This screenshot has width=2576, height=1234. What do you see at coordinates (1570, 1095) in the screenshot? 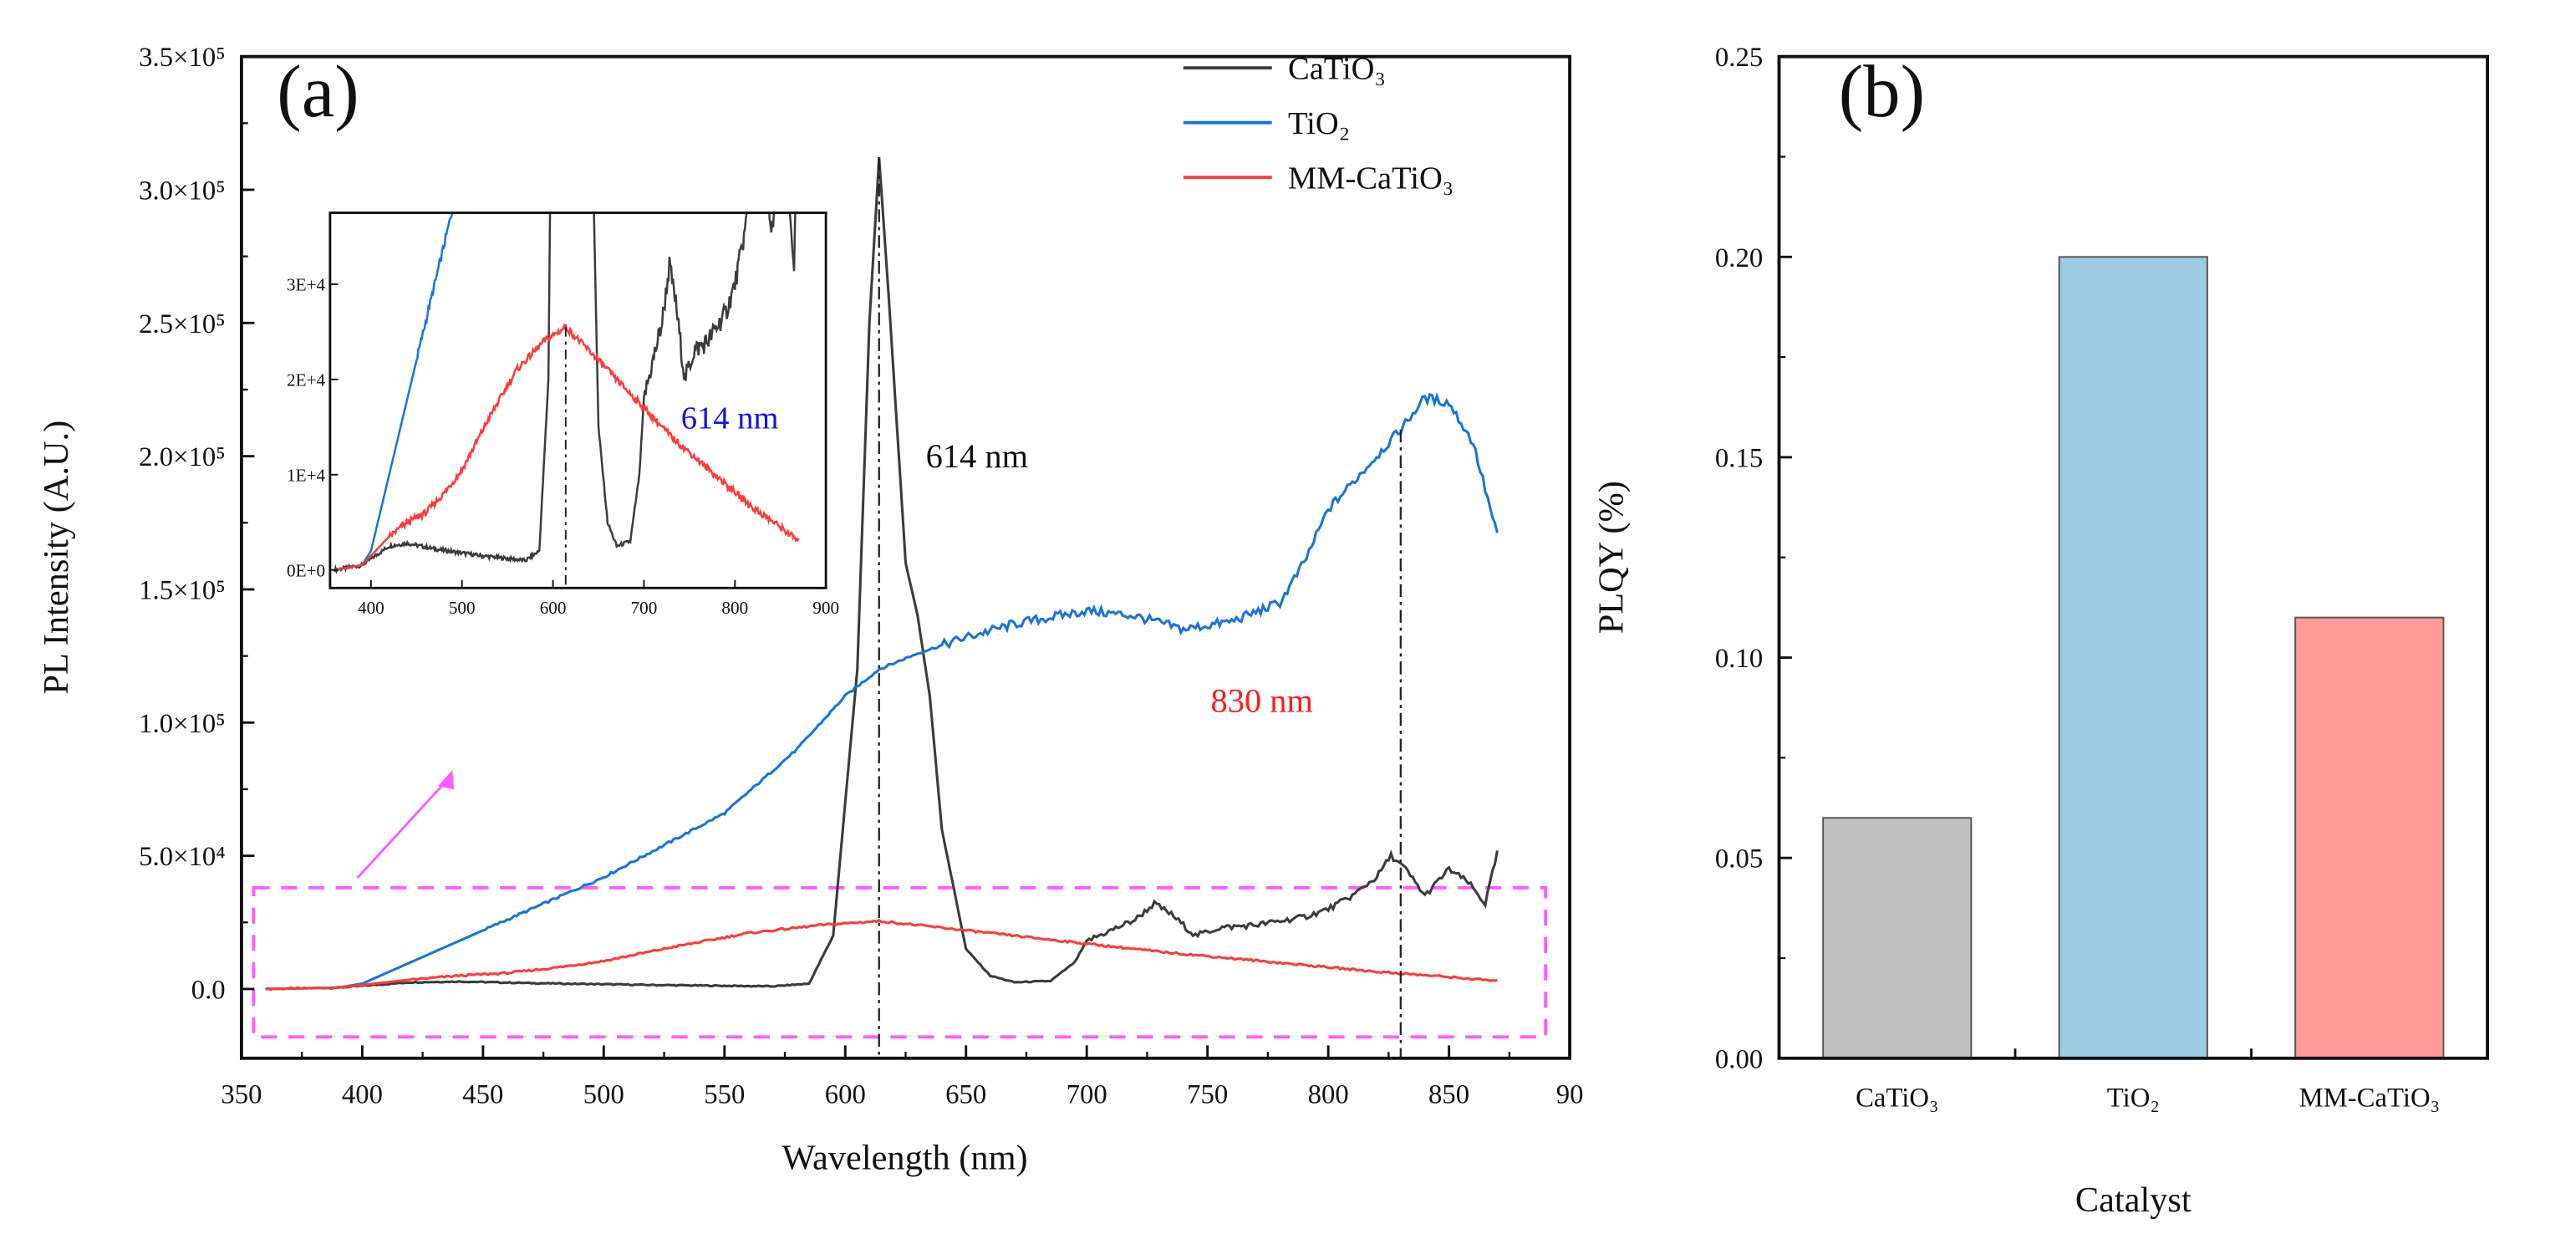
I see `x-tick-label: 90` at bounding box center [1570, 1095].